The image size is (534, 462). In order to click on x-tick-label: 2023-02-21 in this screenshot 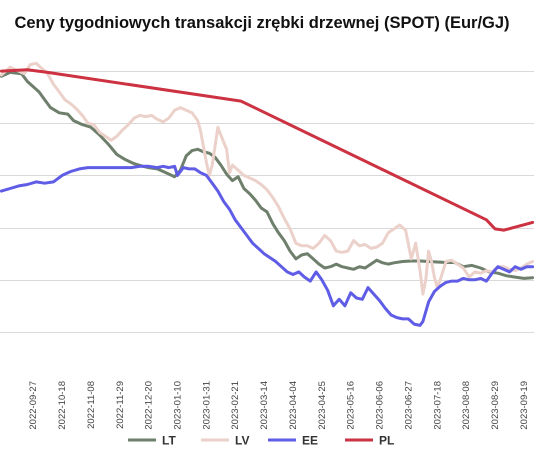, I will do `click(235, 405)`.